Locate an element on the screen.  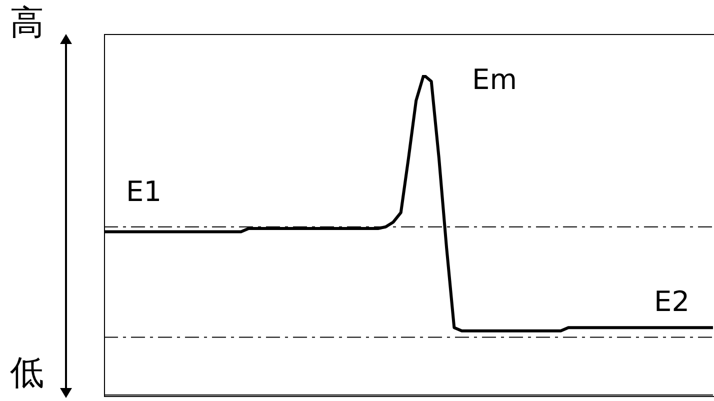
annotation: Em is located at coordinates (494, 79).